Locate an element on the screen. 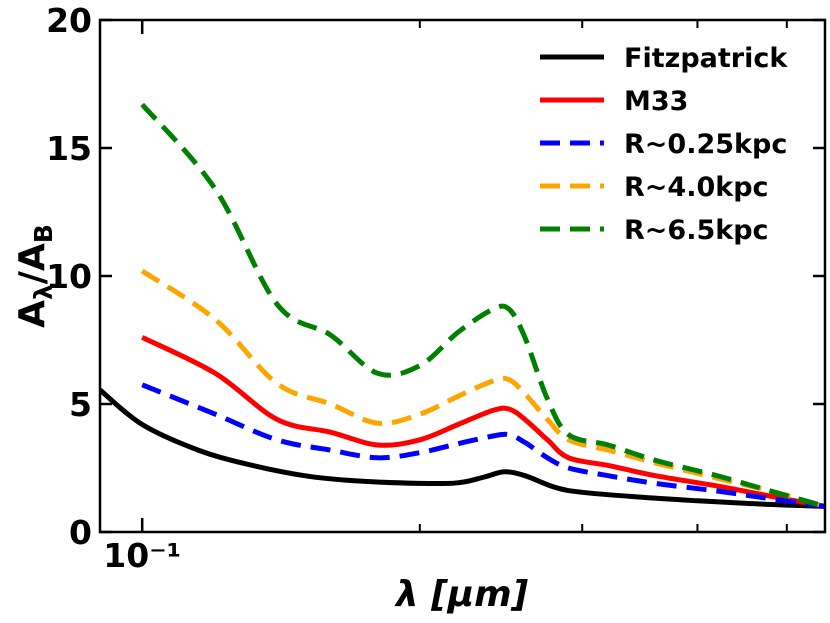 The width and height of the screenshot is (830, 623). legend: Fitzpatrick M33 R~0.25kpc R~4.0kpc R~6.5kpc is located at coordinates (664, 144).